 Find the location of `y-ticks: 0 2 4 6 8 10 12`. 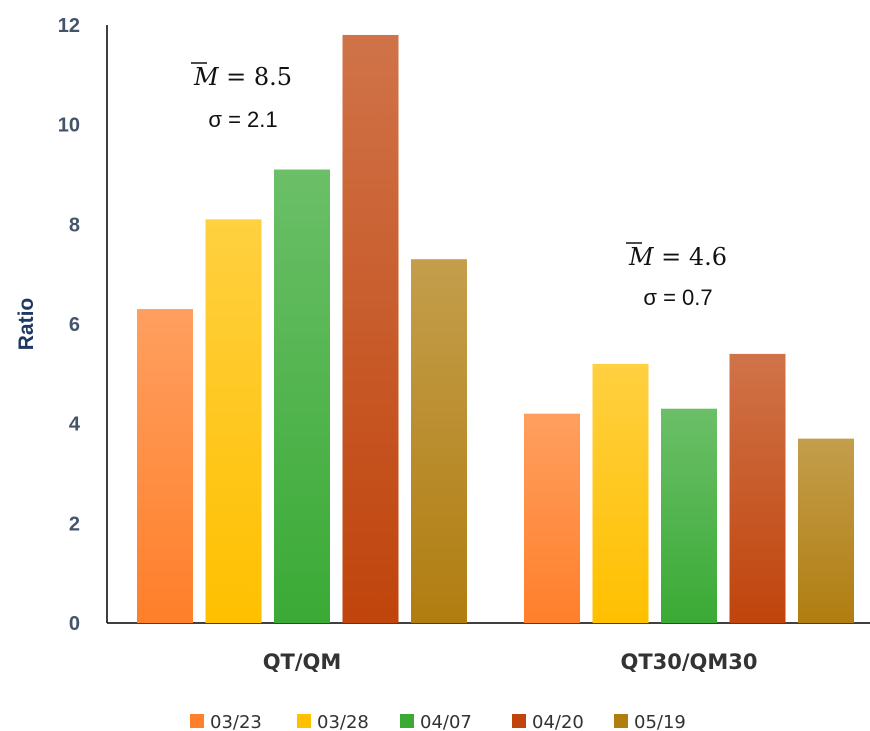

y-ticks: 0 2 4 6 8 10 12 is located at coordinates (69, 325).